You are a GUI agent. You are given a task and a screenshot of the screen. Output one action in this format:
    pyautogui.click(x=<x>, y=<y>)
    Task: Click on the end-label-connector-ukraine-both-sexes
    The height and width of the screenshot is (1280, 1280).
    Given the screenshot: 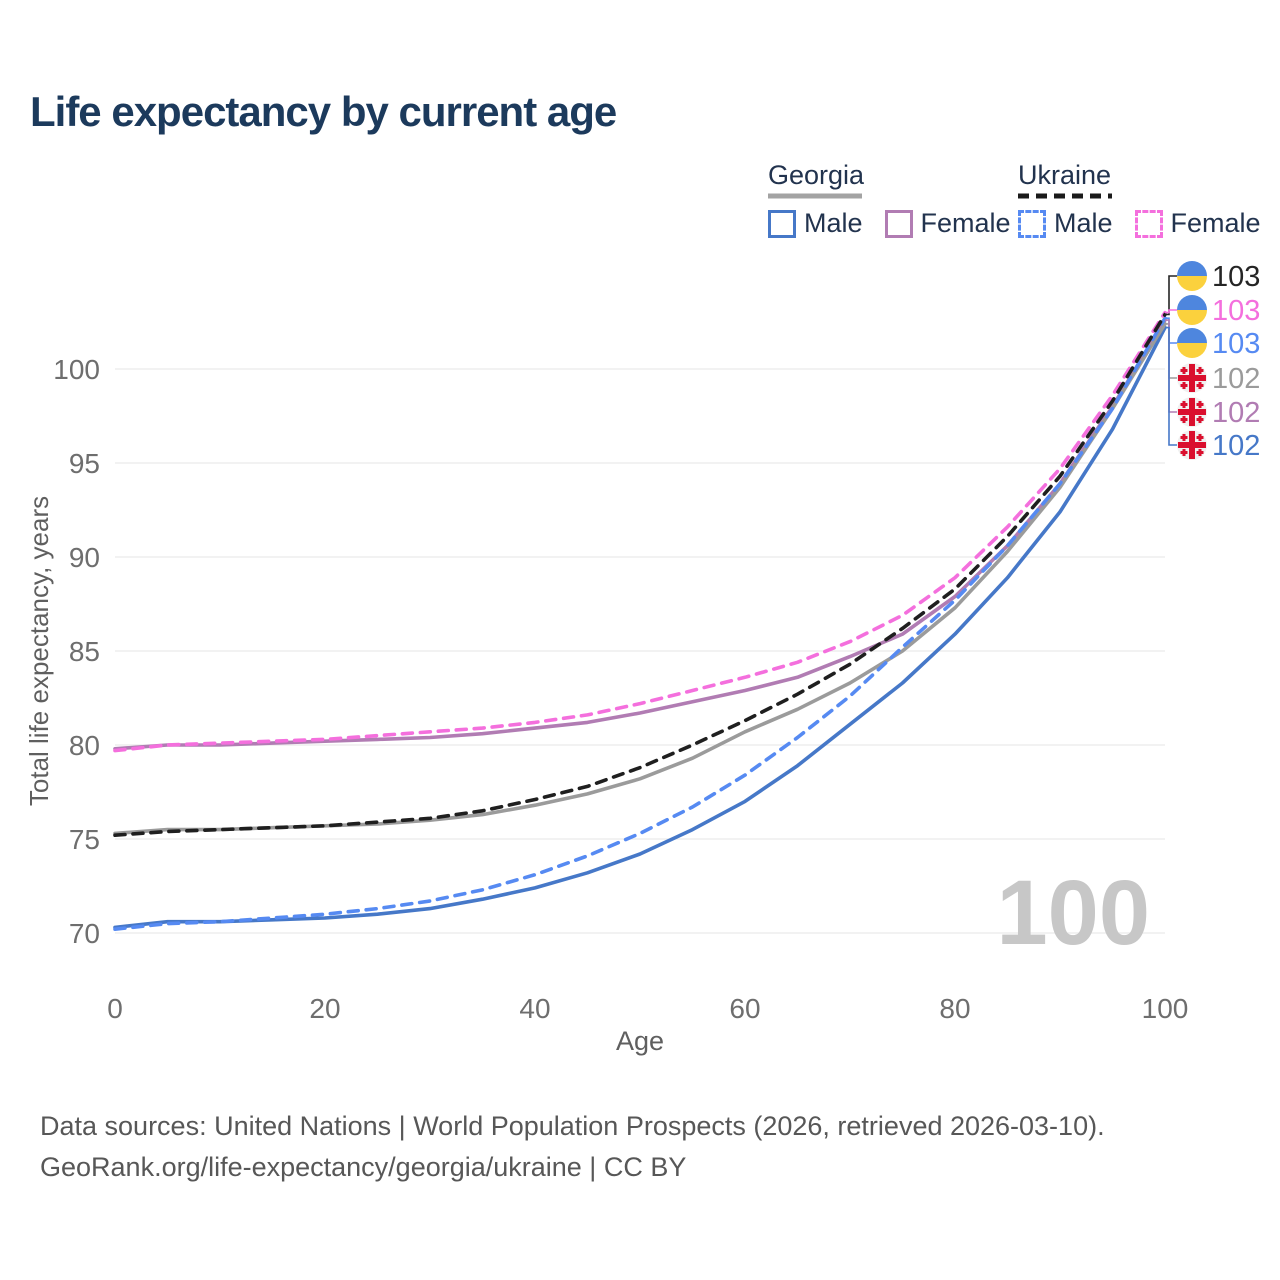 What is the action you would take?
    pyautogui.click(x=1171, y=295)
    